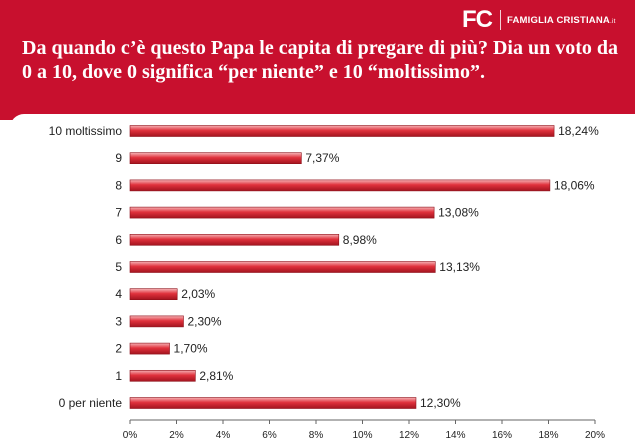 This screenshot has height=445, width=635. I want to click on logo-name: FAMIGLIA CRISTIANA, so click(558, 20).